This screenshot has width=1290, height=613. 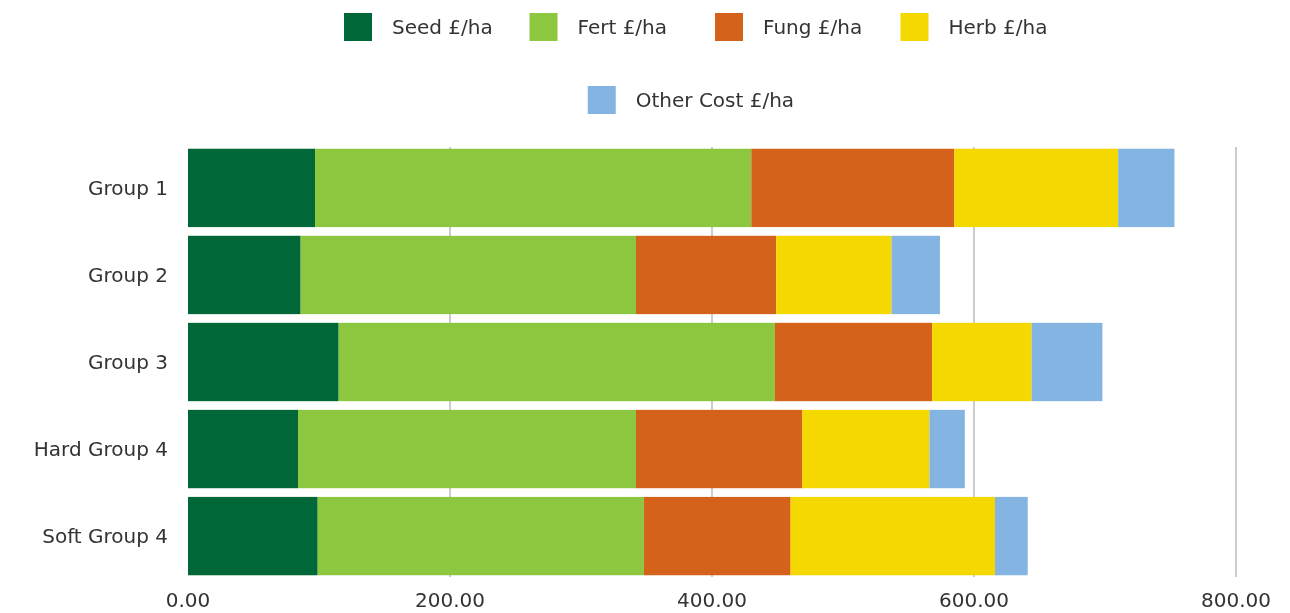 What do you see at coordinates (712, 600) in the screenshot?
I see `x-tick-label: 400.00` at bounding box center [712, 600].